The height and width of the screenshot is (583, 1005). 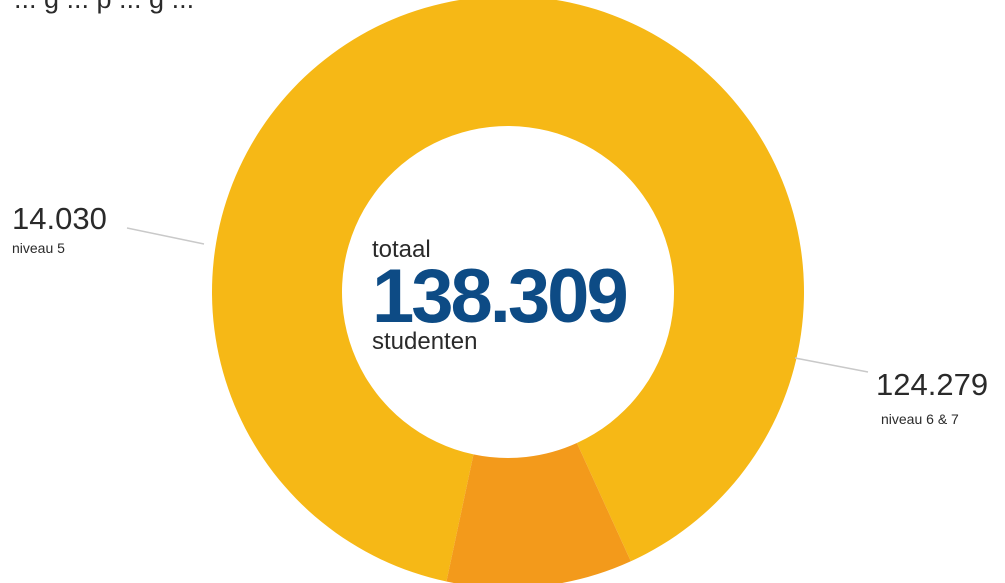 I want to click on center-top-text: totaal, so click(x=401, y=249).